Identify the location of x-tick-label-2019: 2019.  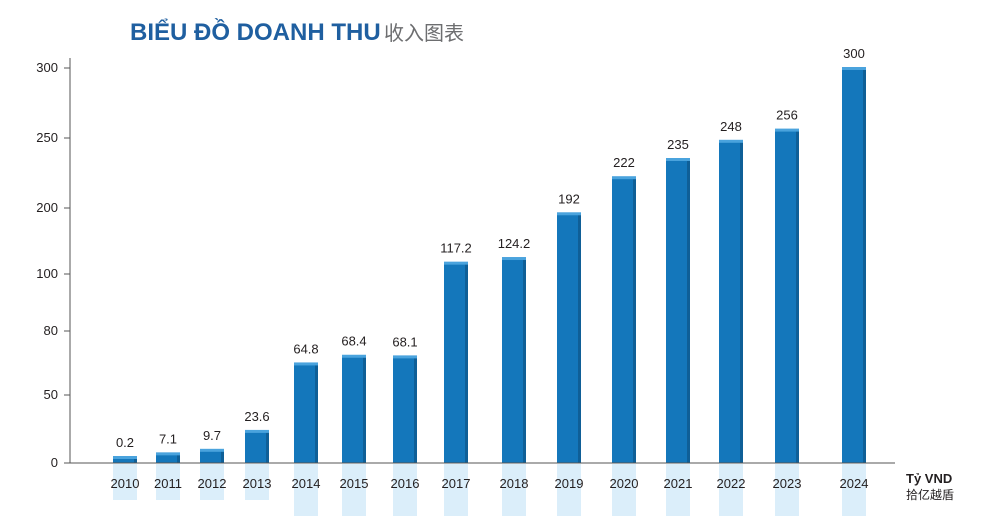
(569, 483).